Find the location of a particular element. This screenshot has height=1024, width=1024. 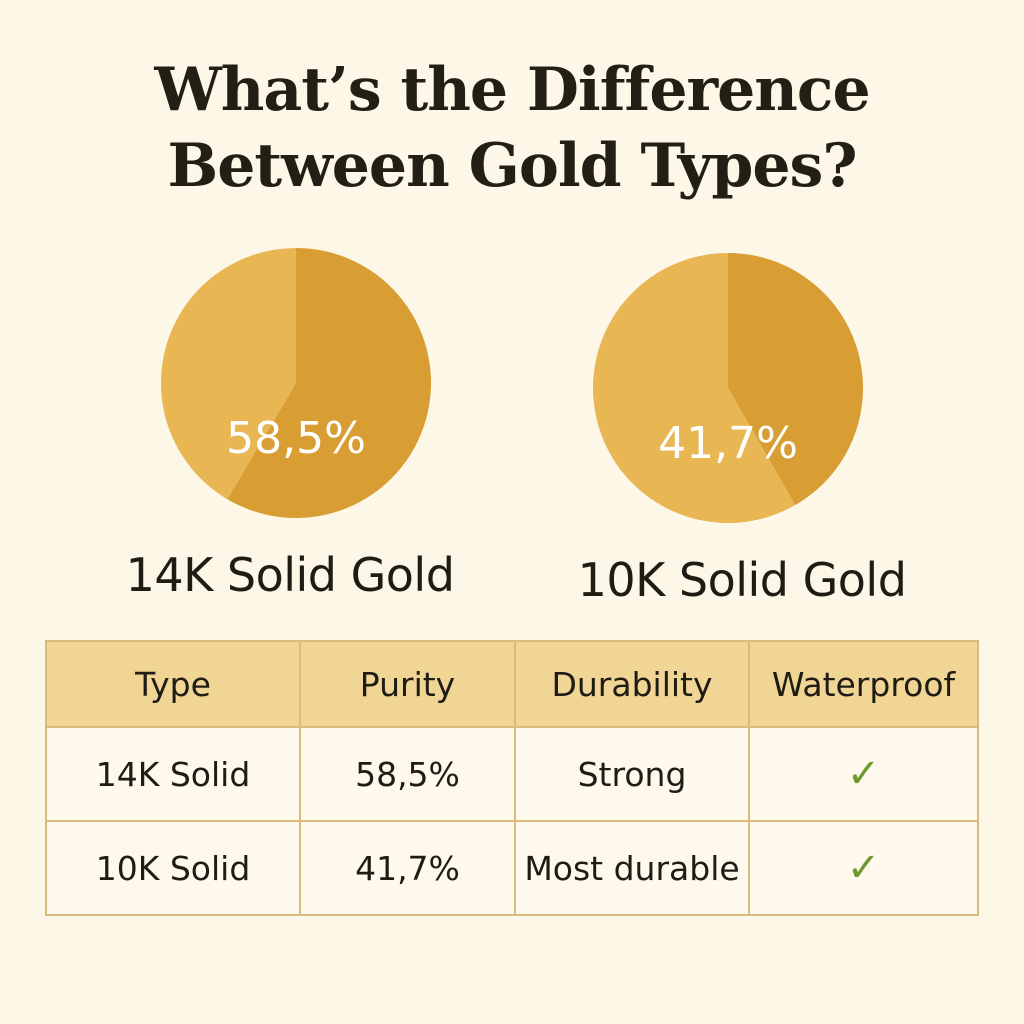

pie-data-label: 41,7% is located at coordinates (728, 443).